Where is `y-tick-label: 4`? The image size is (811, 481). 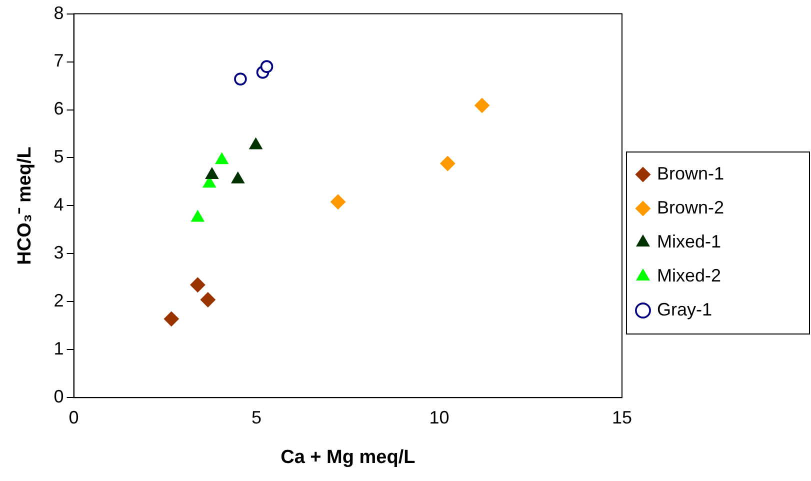
y-tick-label: 4 is located at coordinates (59, 204).